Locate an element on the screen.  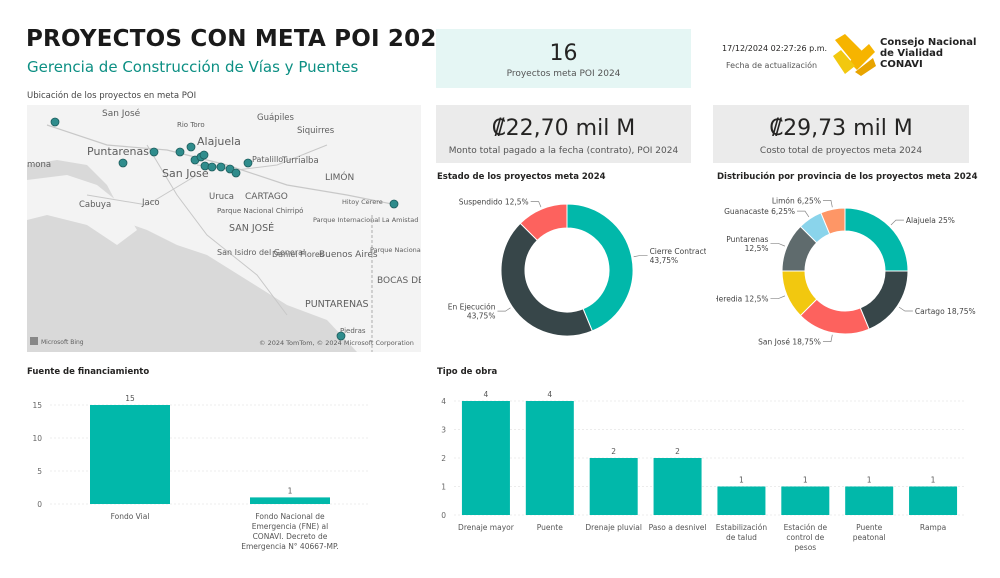
status-label-1: 43,75% is located at coordinates (481, 316).